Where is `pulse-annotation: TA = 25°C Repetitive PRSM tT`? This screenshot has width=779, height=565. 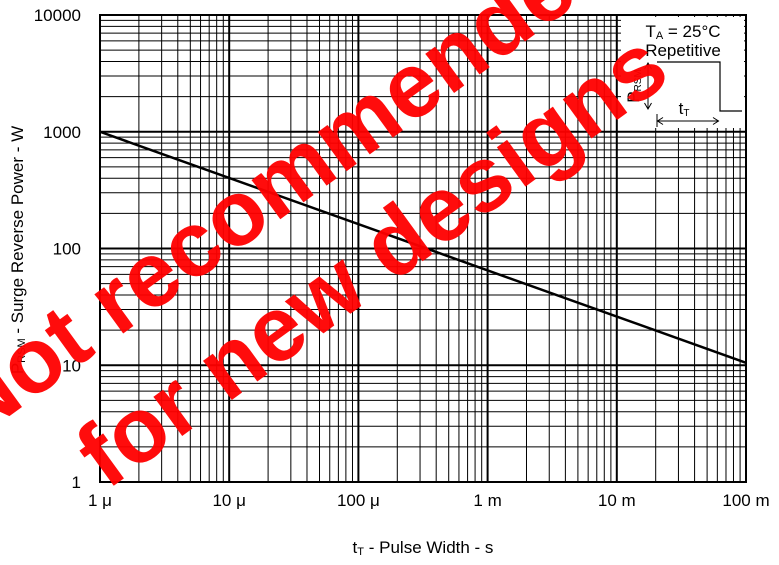 pulse-annotation: TA = 25°C Repetitive PRSM tT is located at coordinates (682, 72).